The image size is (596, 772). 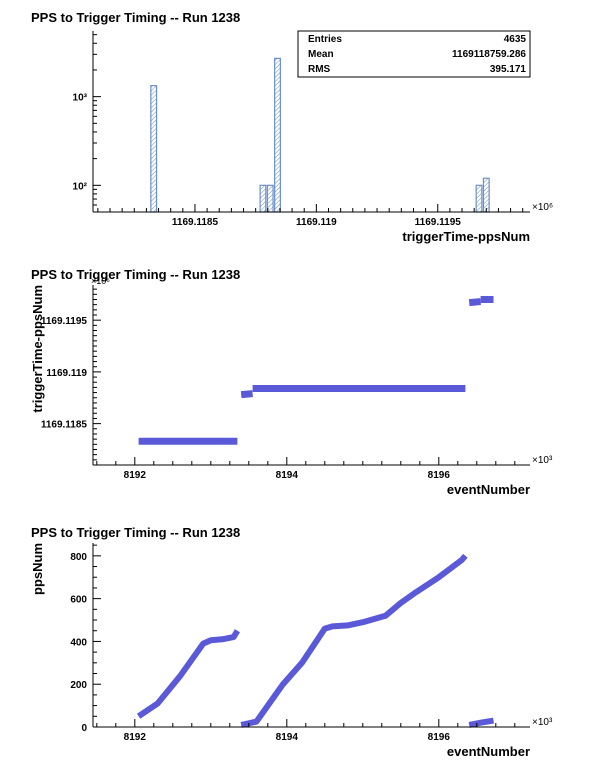 I want to click on y-tick-label: 400, so click(x=78, y=642).